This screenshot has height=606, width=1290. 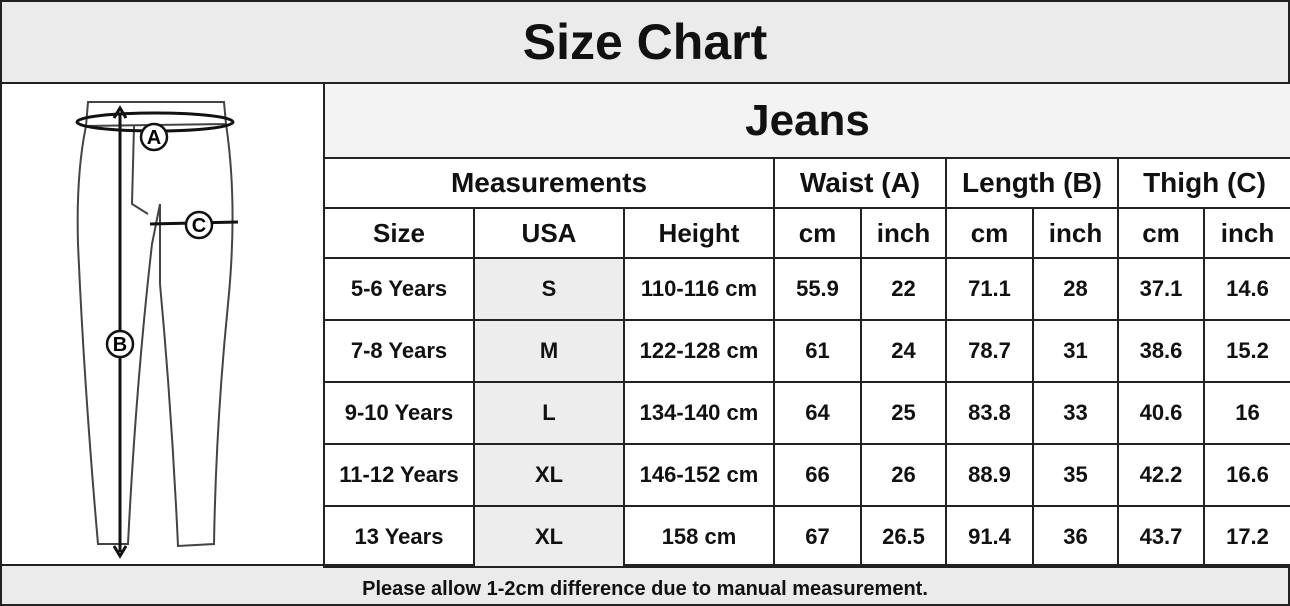 What do you see at coordinates (699, 536) in the screenshot?
I see `table-cell: 158 cm` at bounding box center [699, 536].